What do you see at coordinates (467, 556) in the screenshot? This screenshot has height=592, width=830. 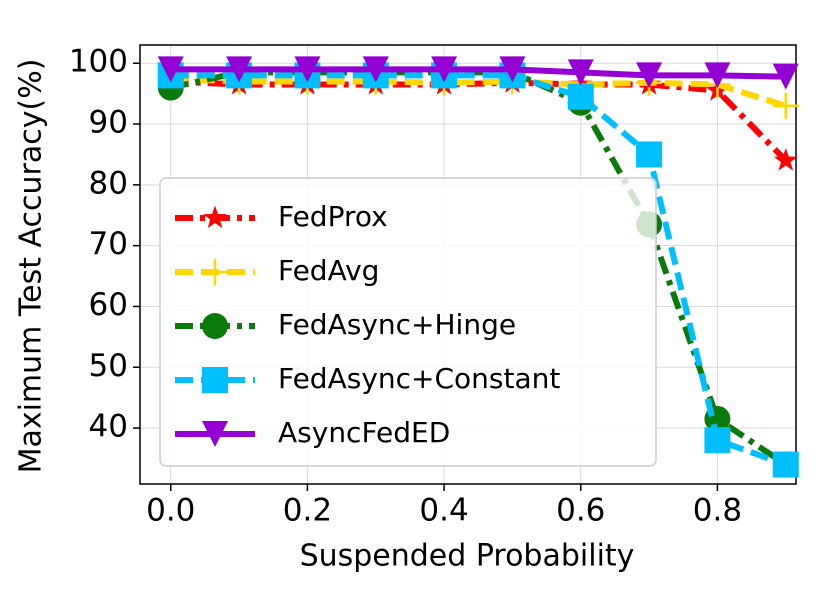 I see `x-axis-label: Suspended Probability` at bounding box center [467, 556].